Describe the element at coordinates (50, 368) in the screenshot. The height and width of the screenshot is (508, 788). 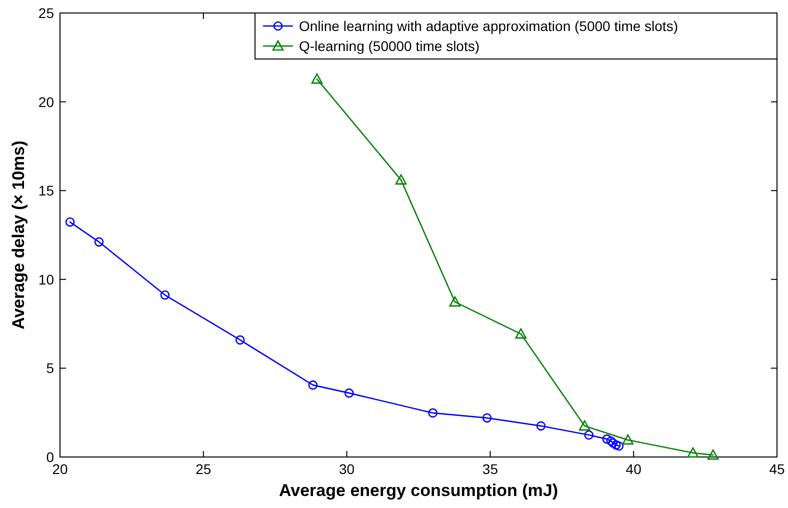
I see `y-tick-label: 5` at that location.